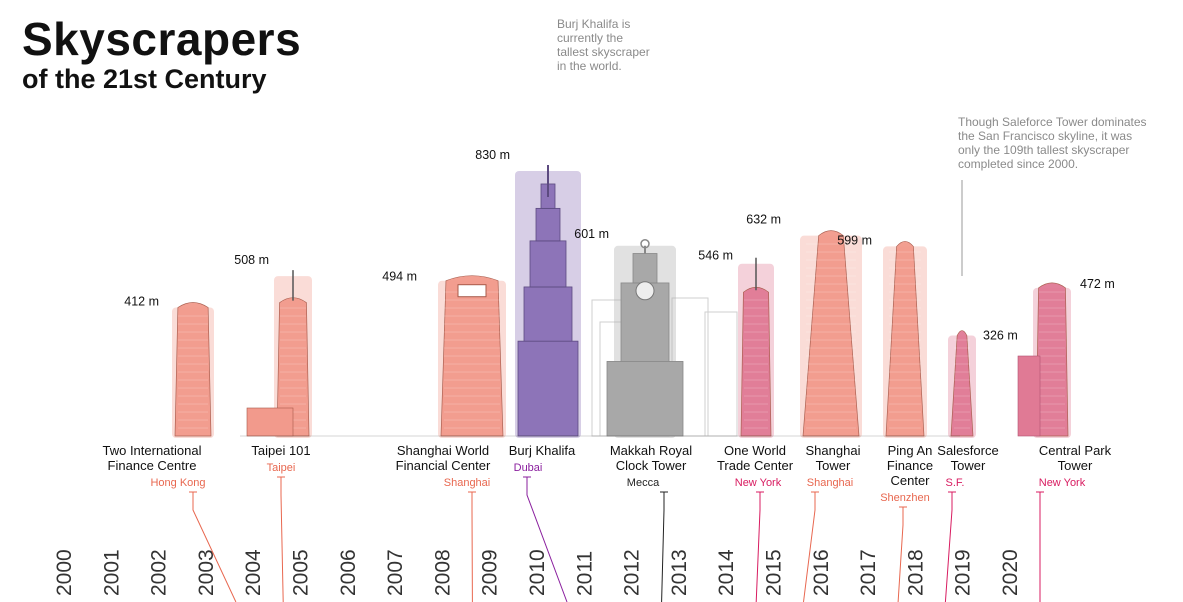 The image size is (1183, 602). What do you see at coordinates (679, 572) in the screenshot?
I see `year-label-2013: 2013` at bounding box center [679, 572].